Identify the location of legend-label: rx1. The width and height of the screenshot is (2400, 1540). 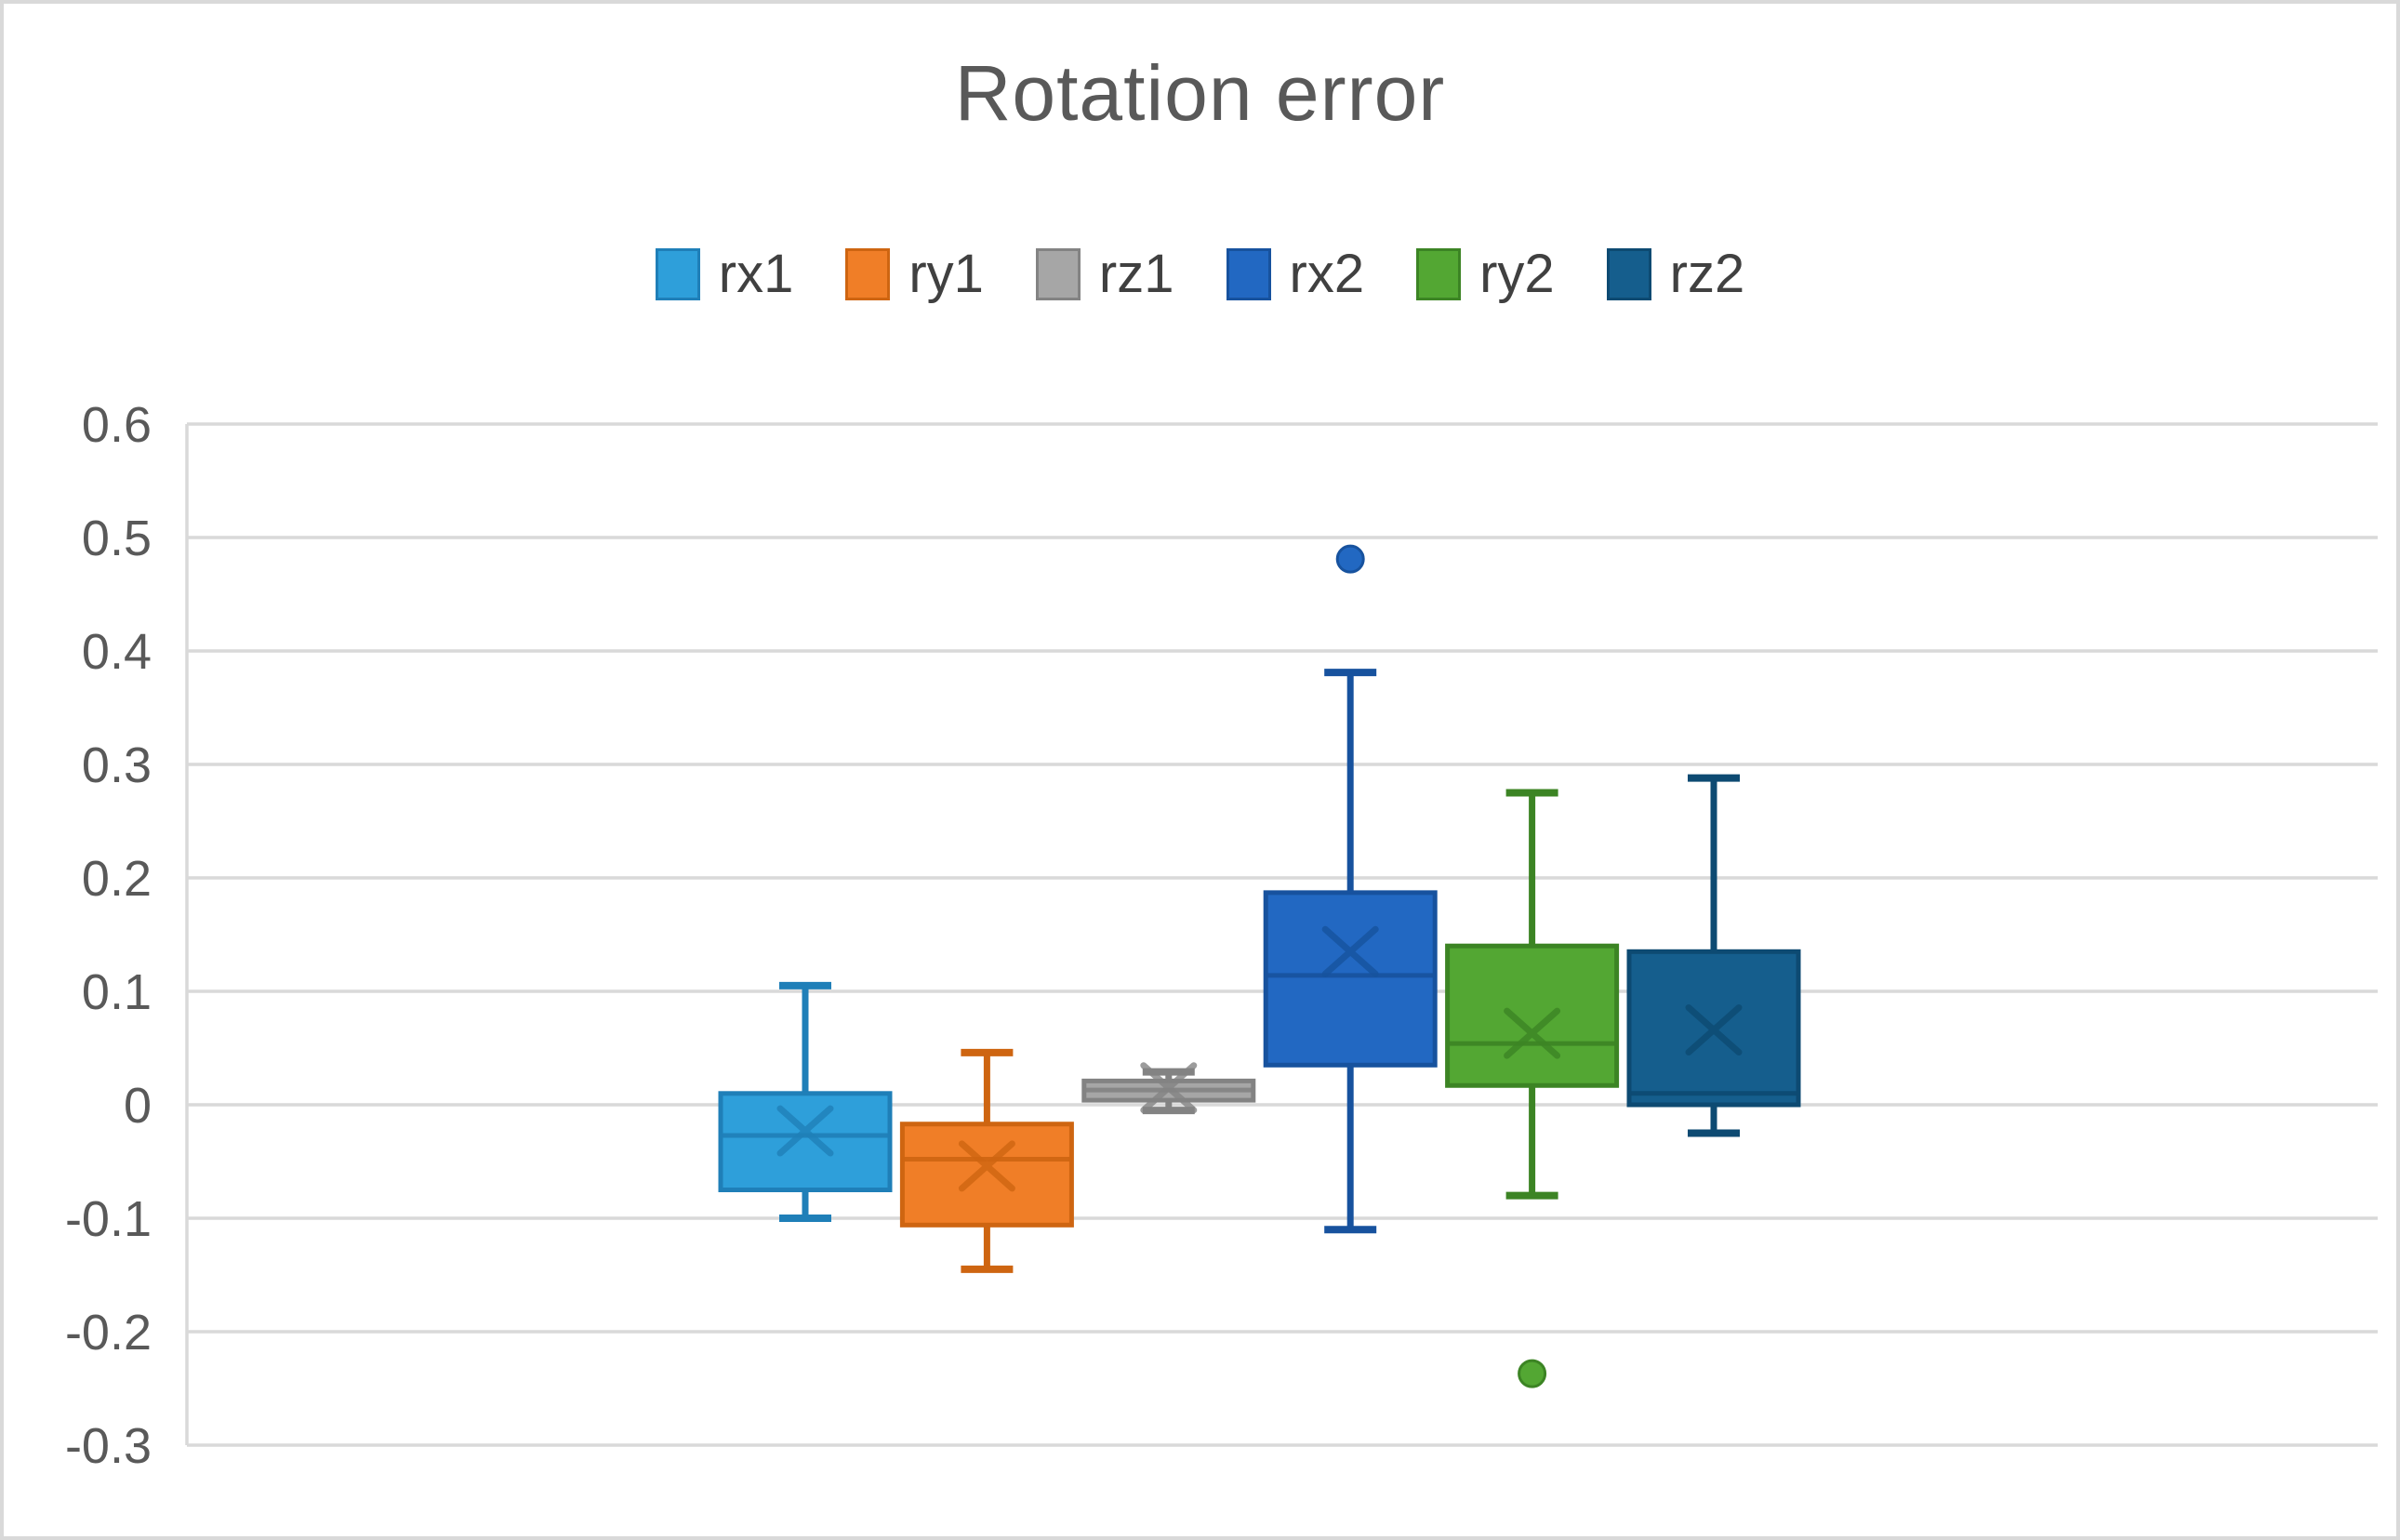
(756, 274).